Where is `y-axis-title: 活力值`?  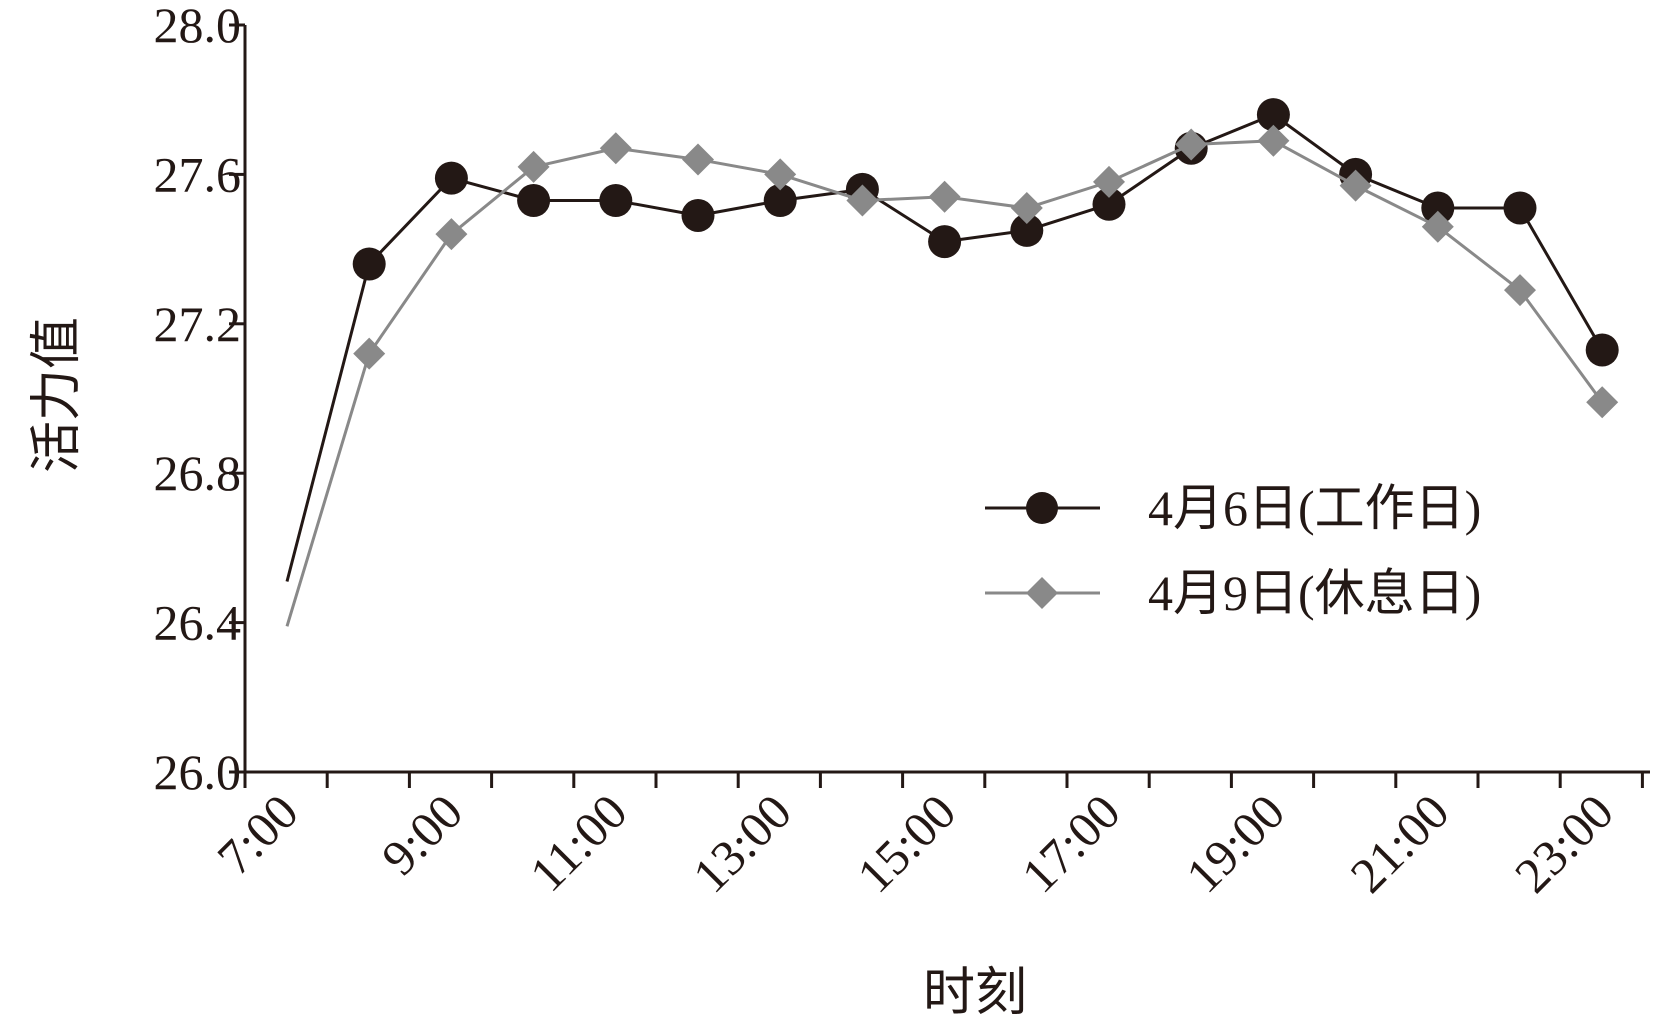
y-axis-title: 活力值 is located at coordinates (57, 395).